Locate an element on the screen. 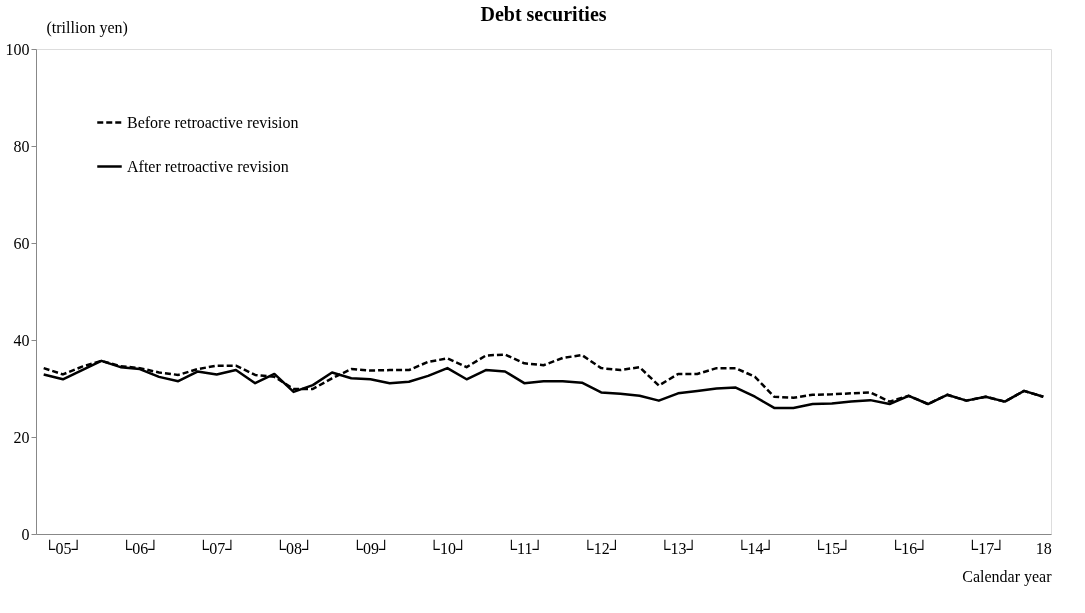 The width and height of the screenshot is (1085, 613). y-tick-label: 40 is located at coordinates (21, 340).